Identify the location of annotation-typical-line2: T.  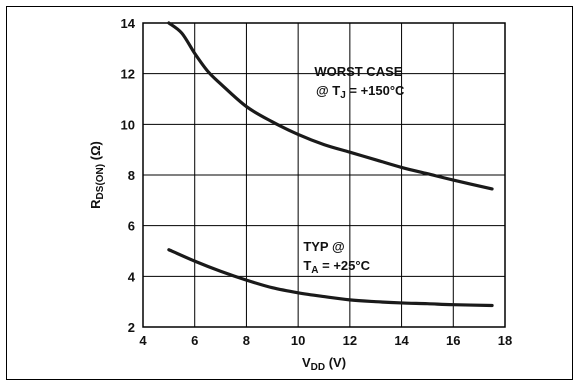
(307, 265).